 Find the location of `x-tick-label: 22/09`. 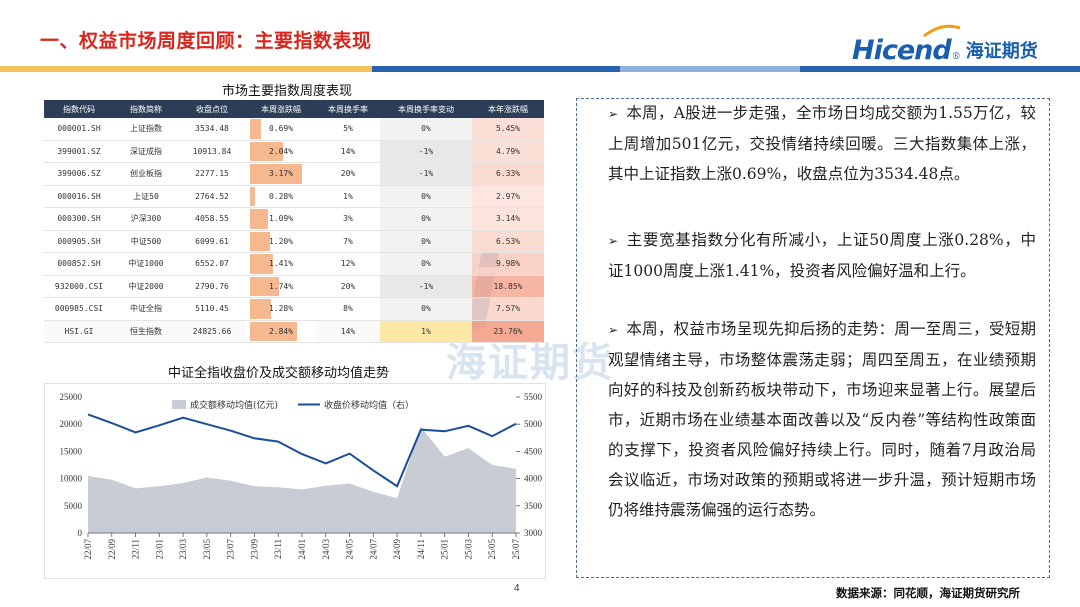

x-tick-label: 22/09 is located at coordinates (112, 549).